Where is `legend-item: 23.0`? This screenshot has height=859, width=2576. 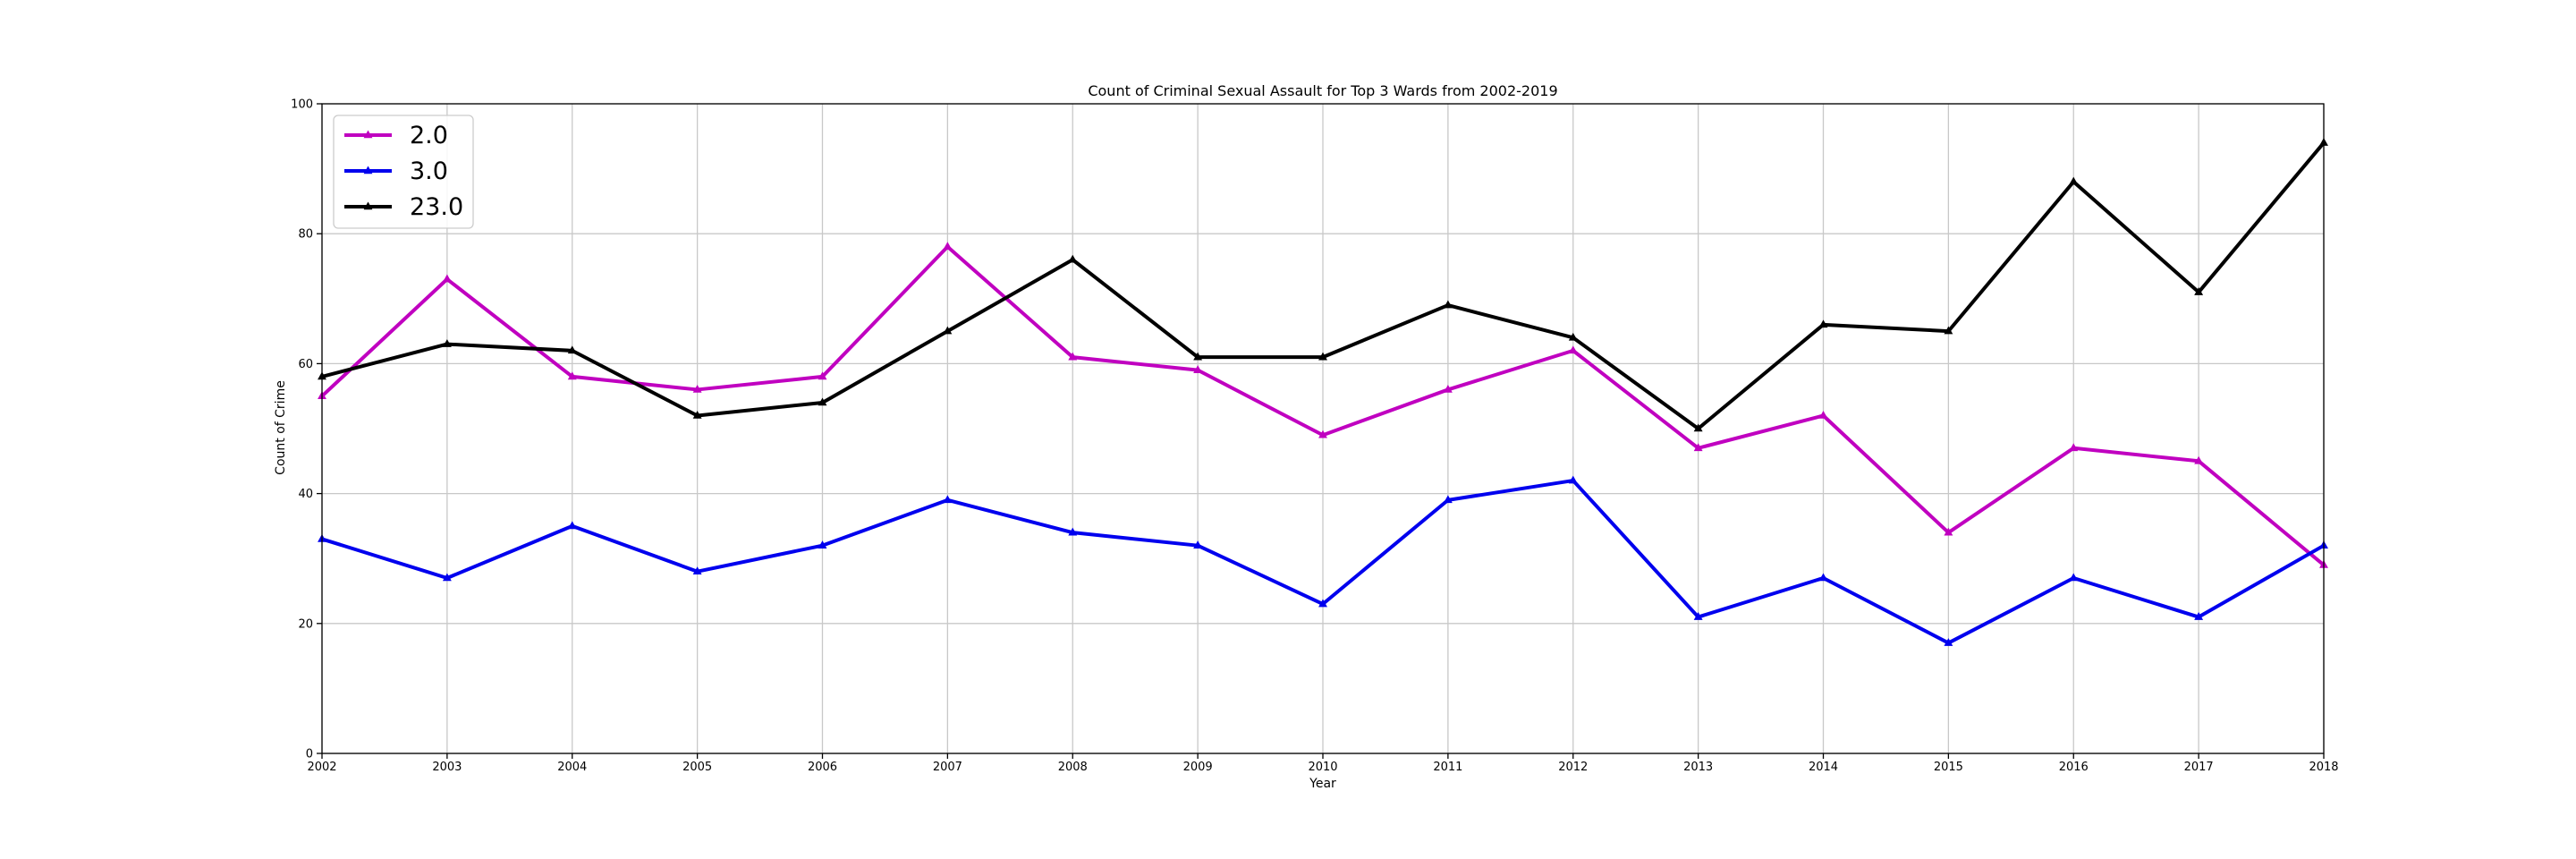 legend-item: 23.0 is located at coordinates (403, 207).